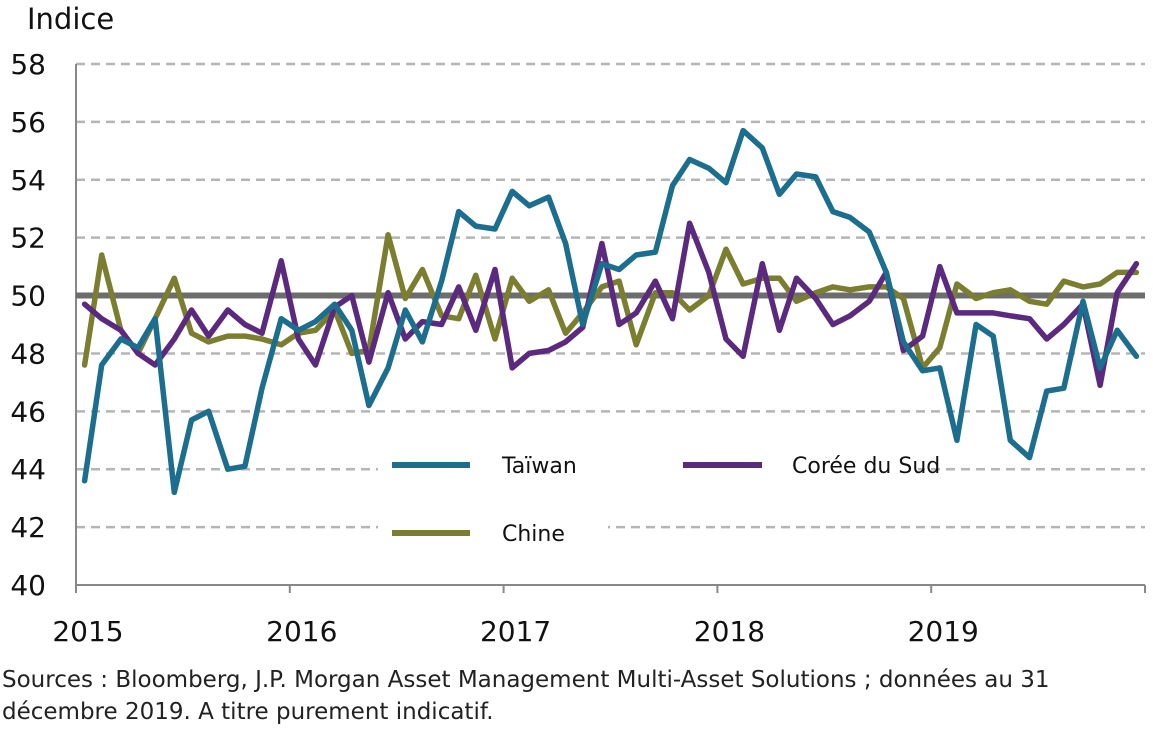  What do you see at coordinates (28, 64) in the screenshot?
I see `y-tick-label: 58` at bounding box center [28, 64].